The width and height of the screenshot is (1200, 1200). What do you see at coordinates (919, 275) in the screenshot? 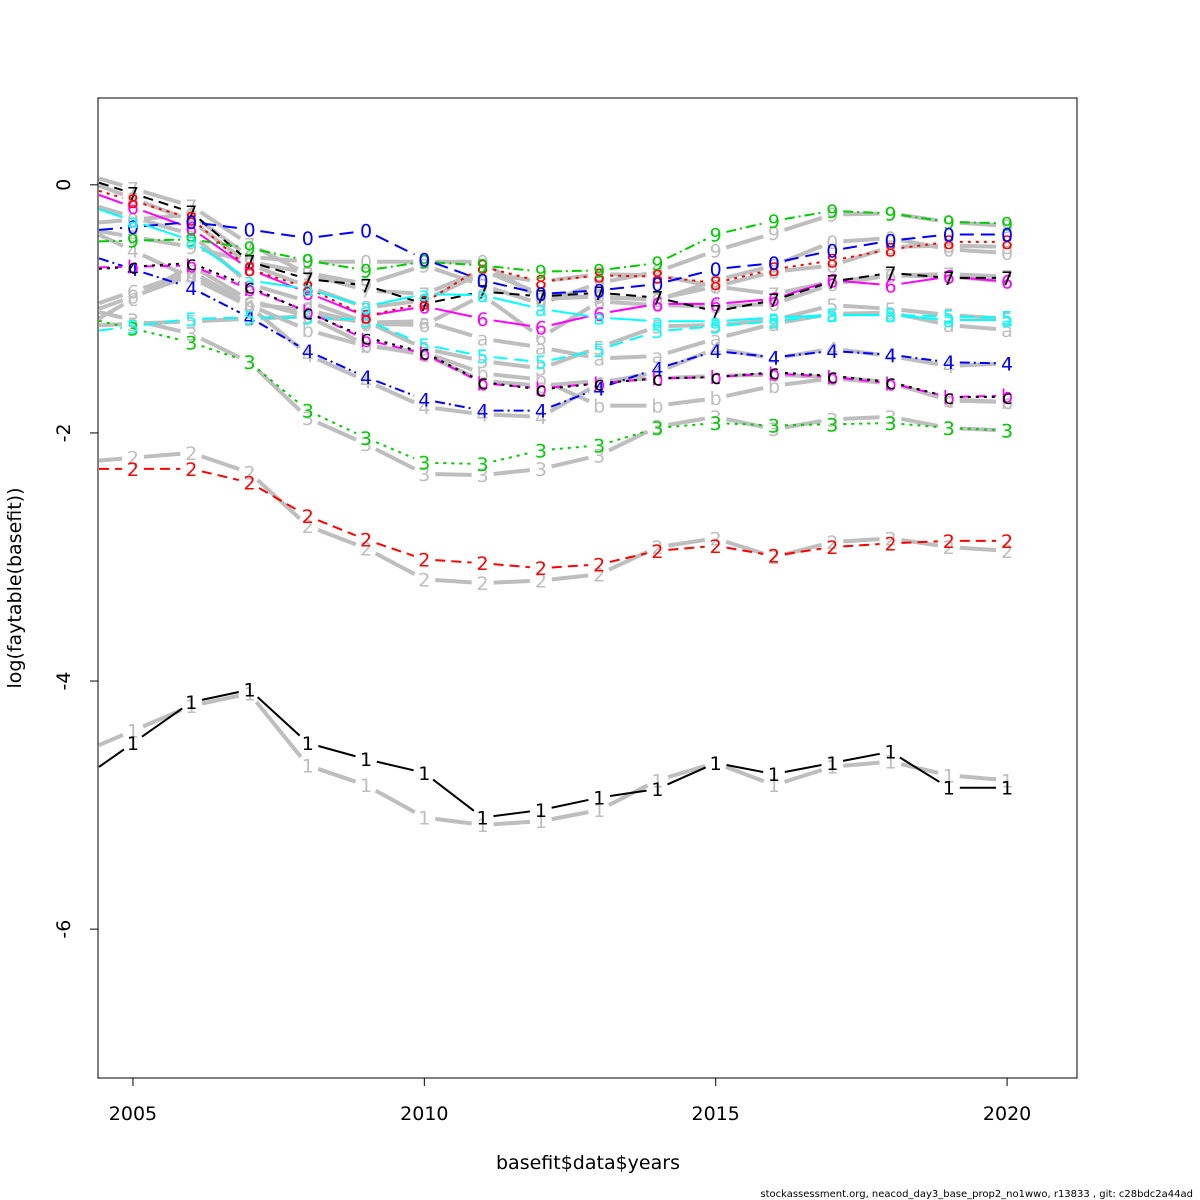
I see `series-7-segment` at bounding box center [919, 275].